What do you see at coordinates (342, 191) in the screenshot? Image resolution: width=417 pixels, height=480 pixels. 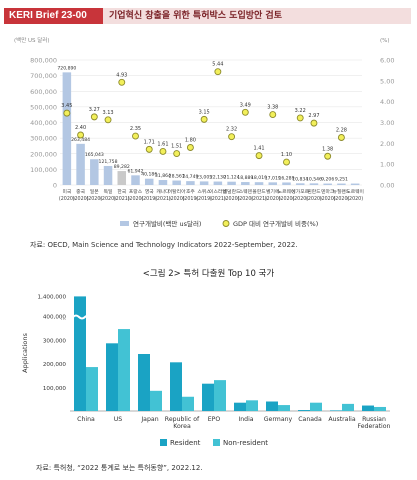 I see `category-label: 뉴질랜드` at bounding box center [342, 191].